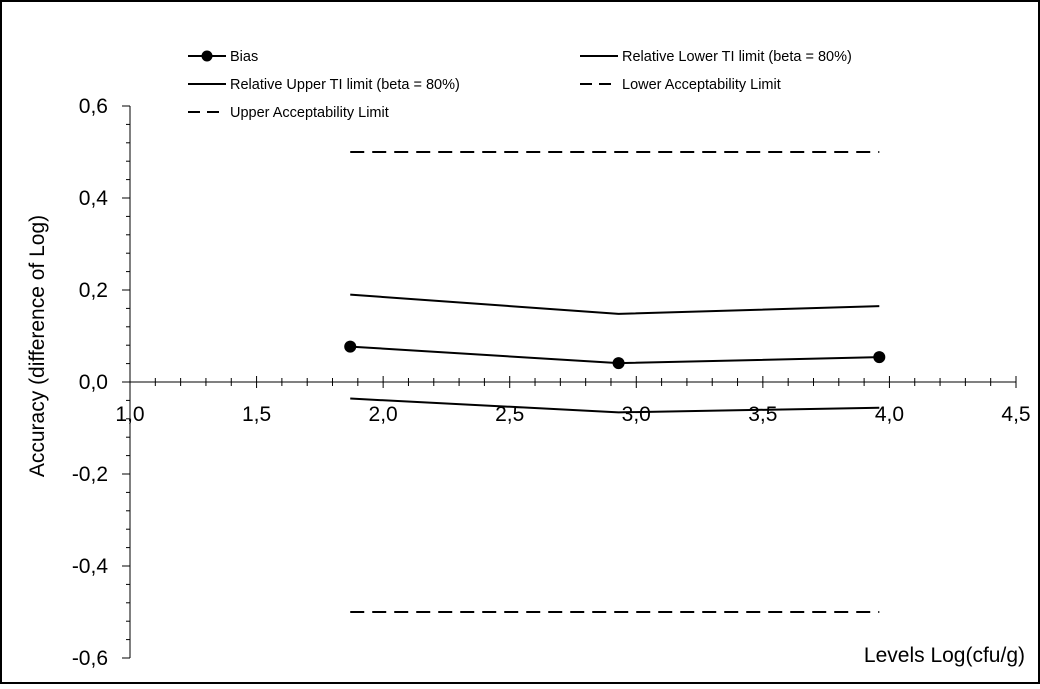  I want to click on y-tick-label: -0,2, so click(90, 474).